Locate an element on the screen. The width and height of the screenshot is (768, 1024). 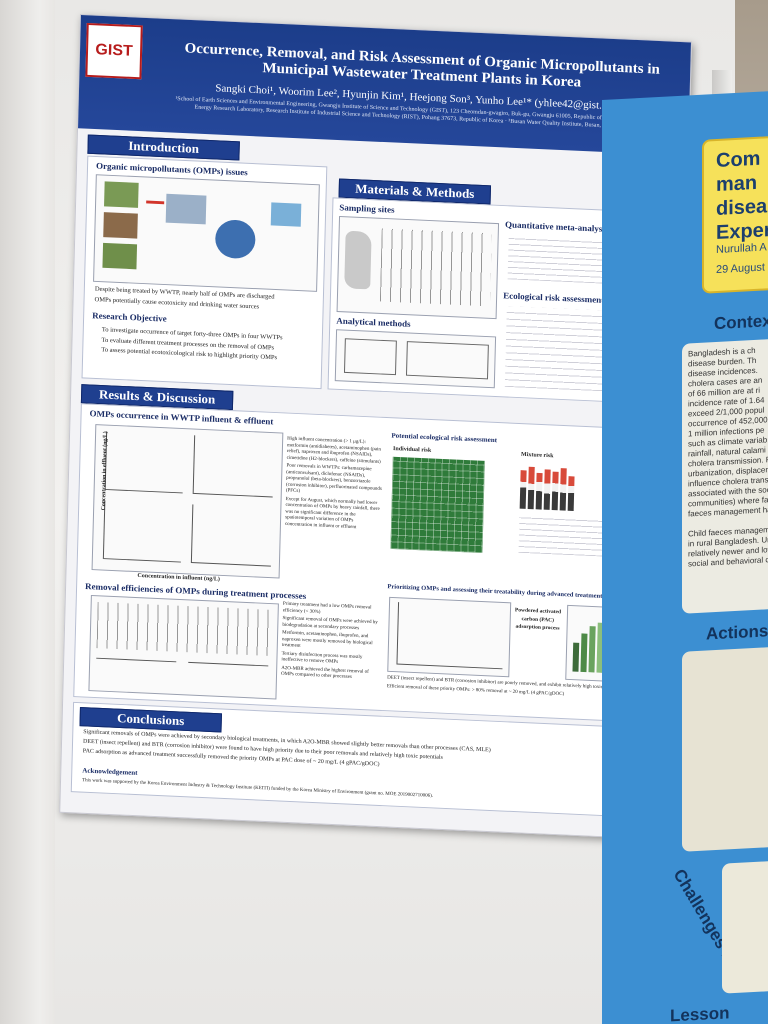
sampling-sites-map is located at coordinates (418, 267).